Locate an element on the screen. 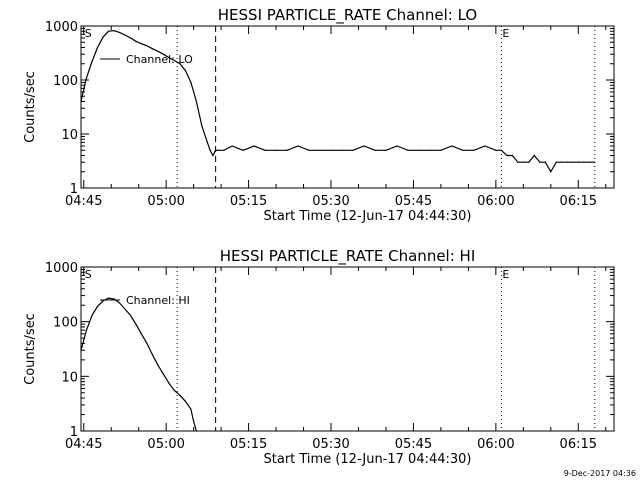  legend-label: Channel: HI is located at coordinates (158, 300).